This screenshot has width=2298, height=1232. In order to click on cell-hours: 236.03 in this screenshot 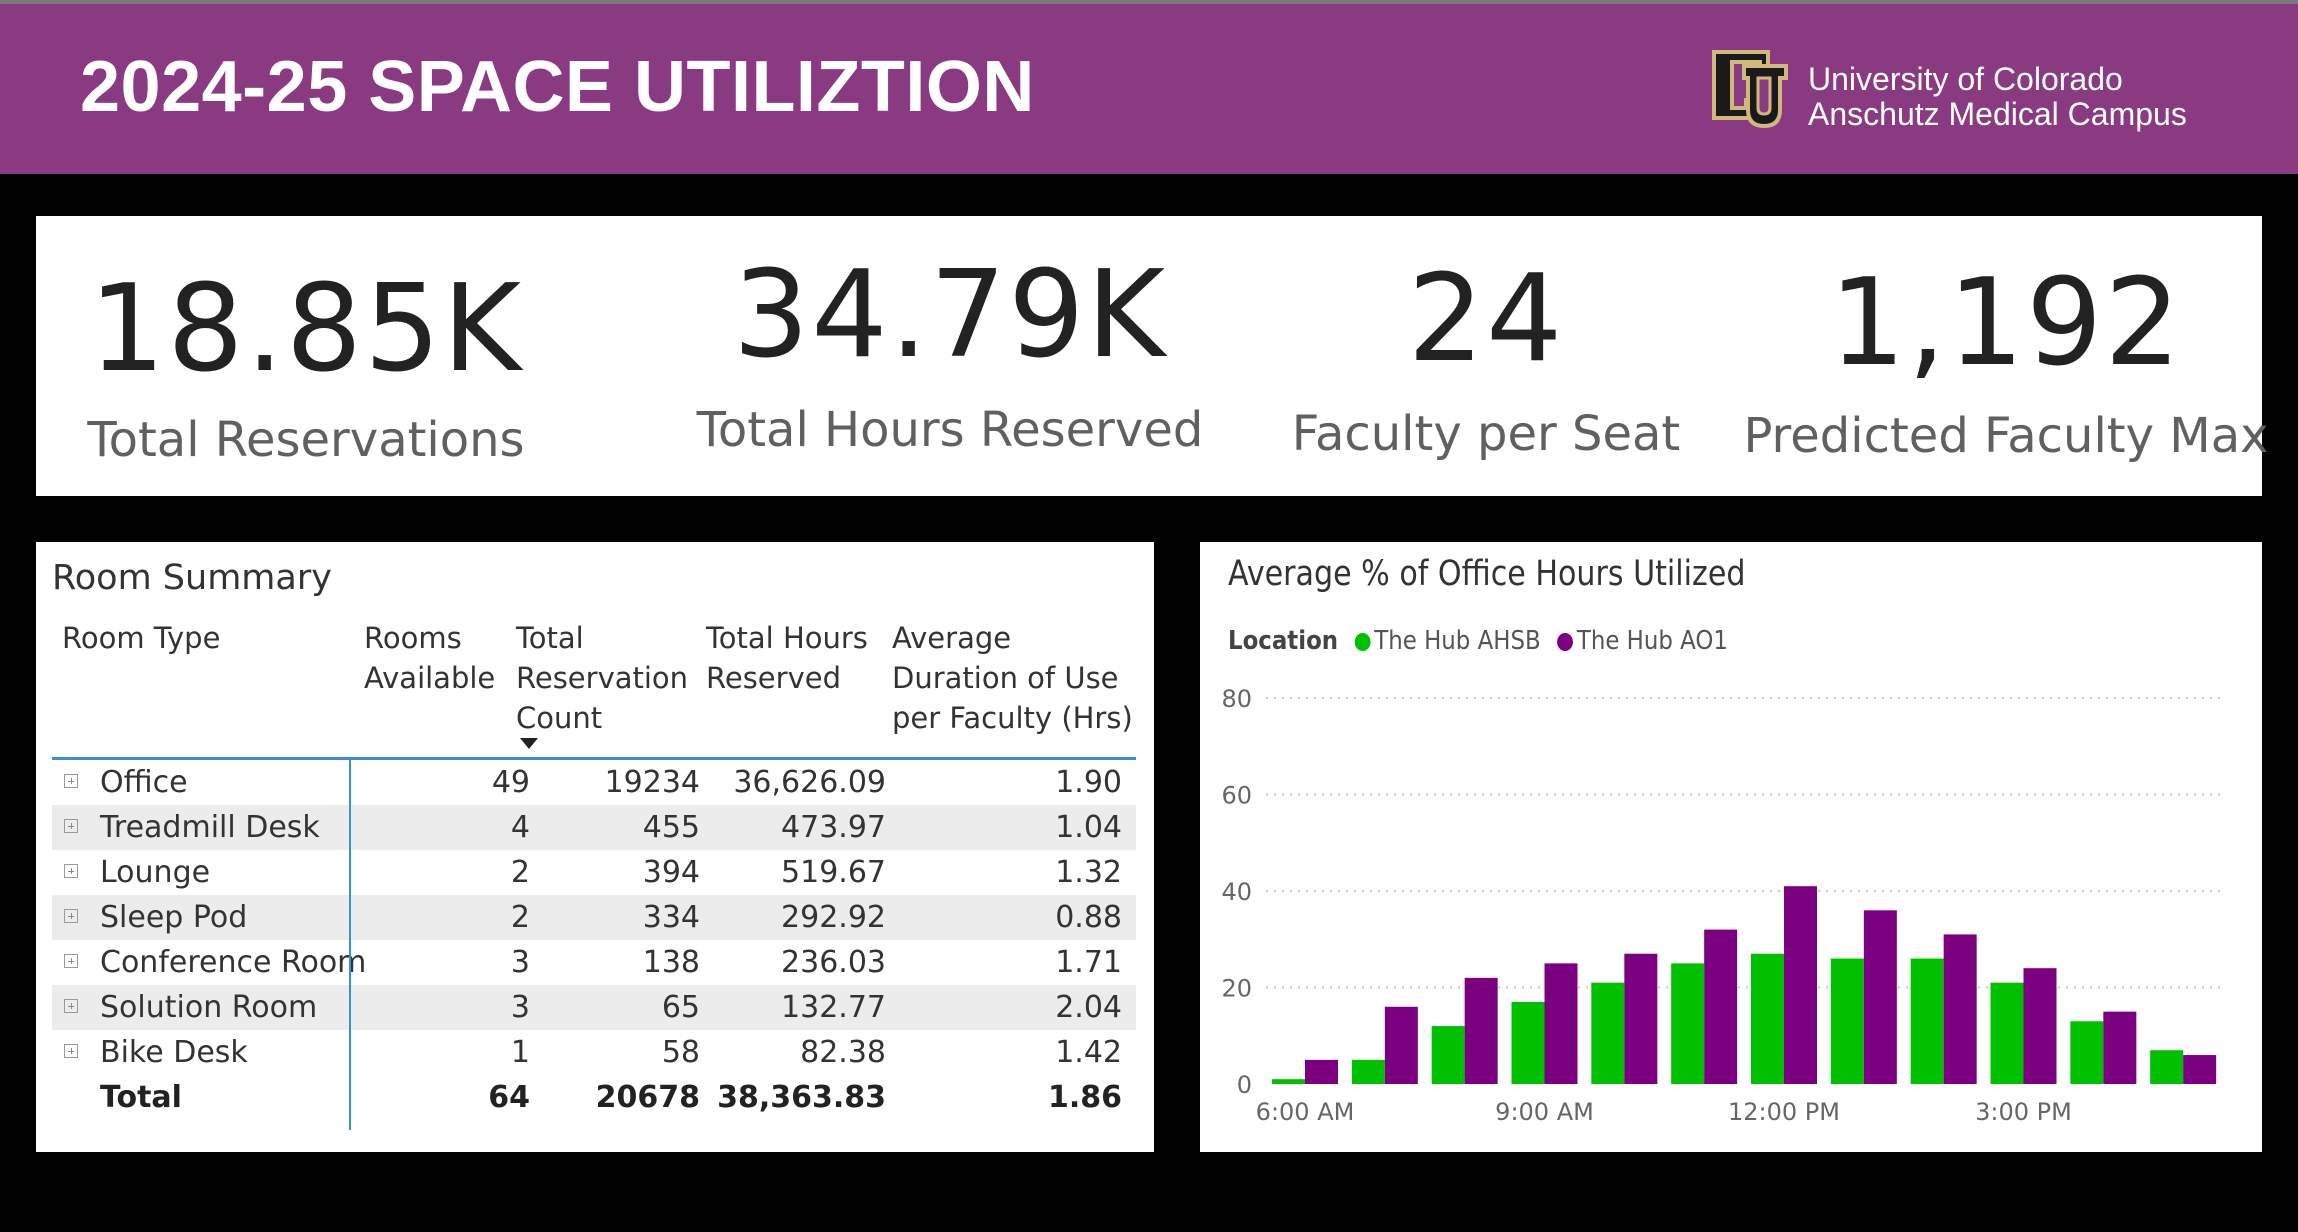, I will do `click(833, 962)`.